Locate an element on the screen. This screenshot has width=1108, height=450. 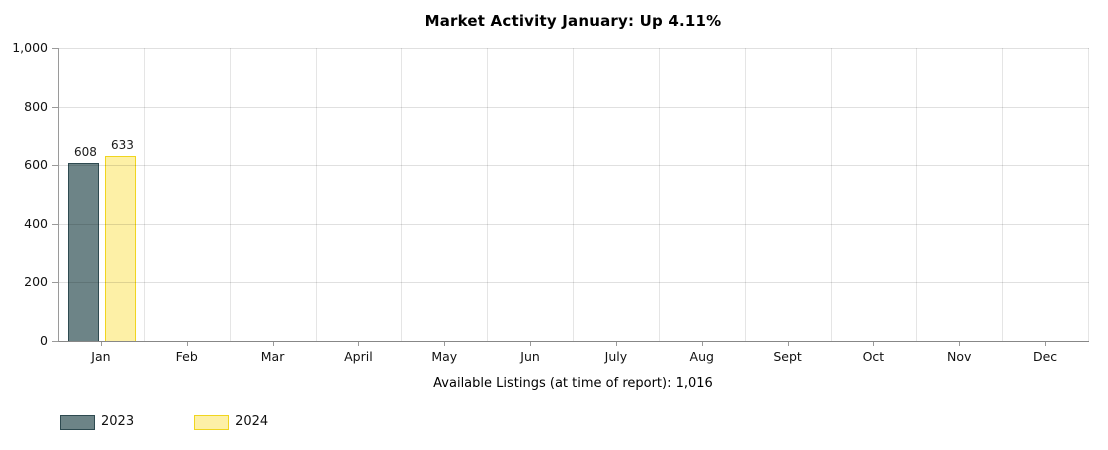
legend: 2023 2024 is located at coordinates (194, 422).